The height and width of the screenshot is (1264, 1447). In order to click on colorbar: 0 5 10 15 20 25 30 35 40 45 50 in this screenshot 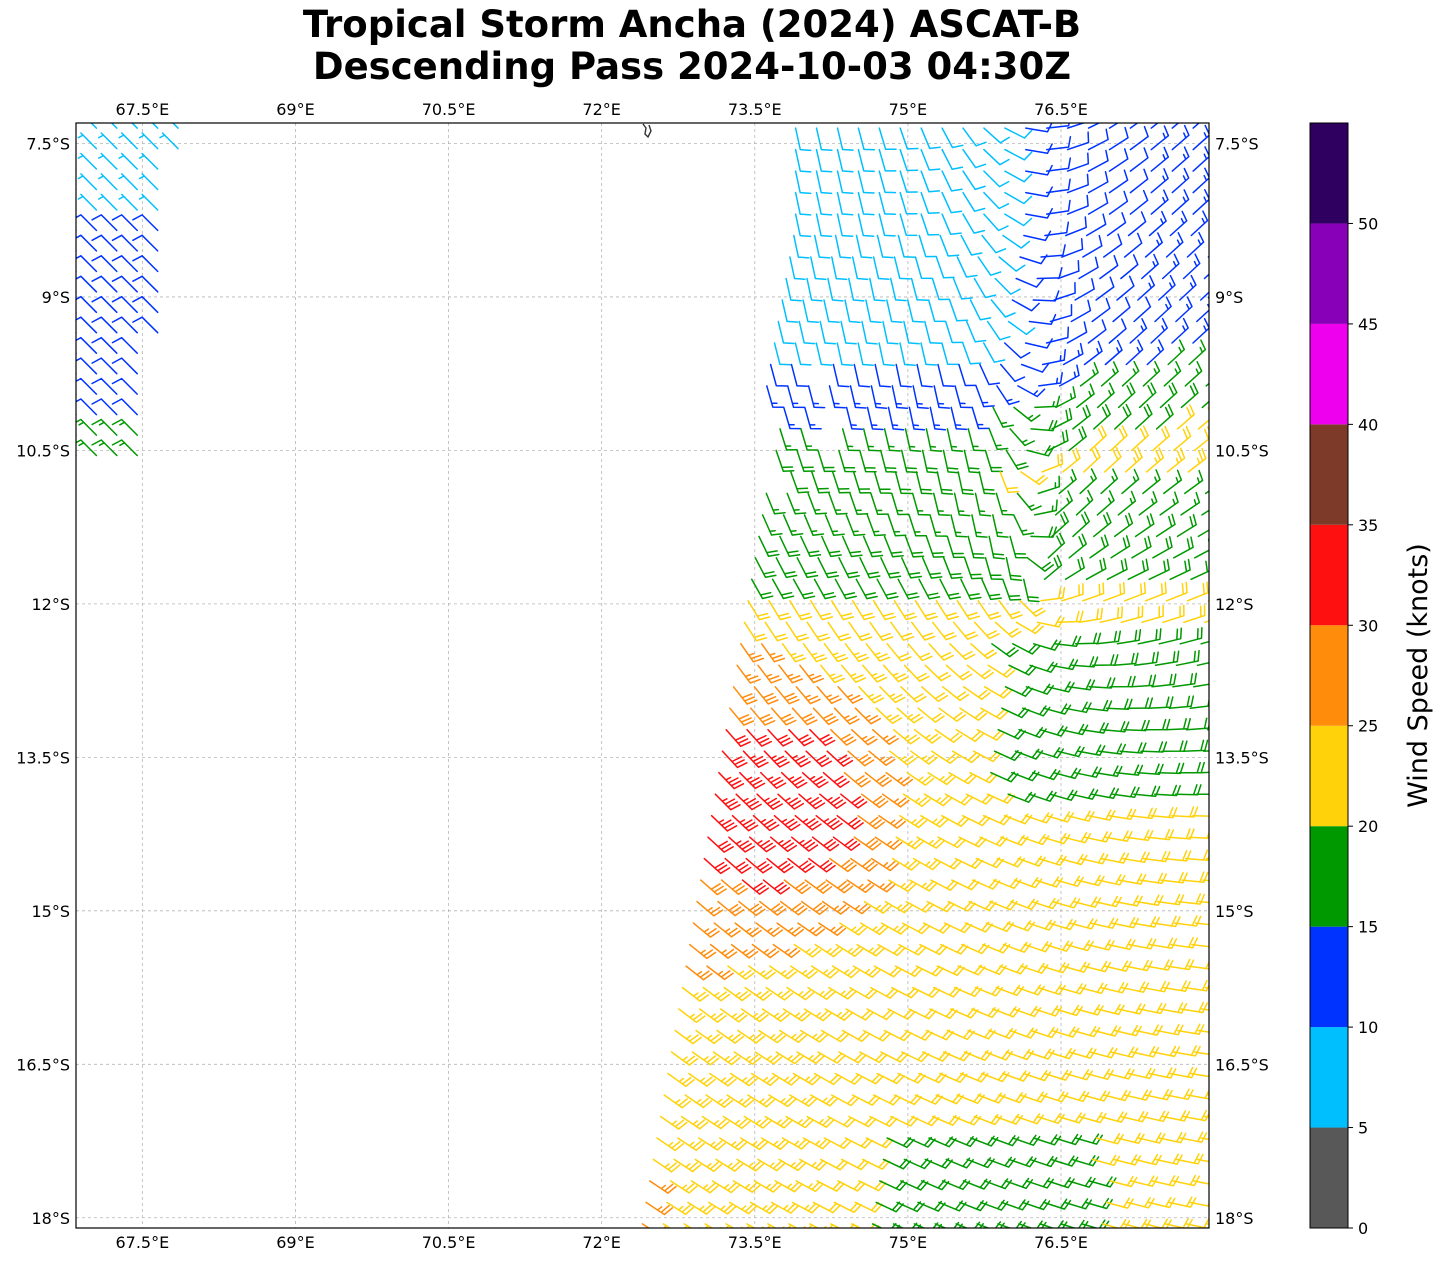, I will do `click(1343, 680)`.